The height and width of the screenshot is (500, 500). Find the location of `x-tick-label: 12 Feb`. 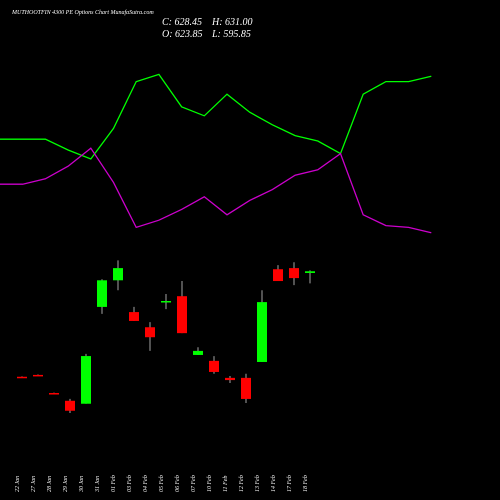

x-tick-label: 12 Feb is located at coordinates (242, 483).